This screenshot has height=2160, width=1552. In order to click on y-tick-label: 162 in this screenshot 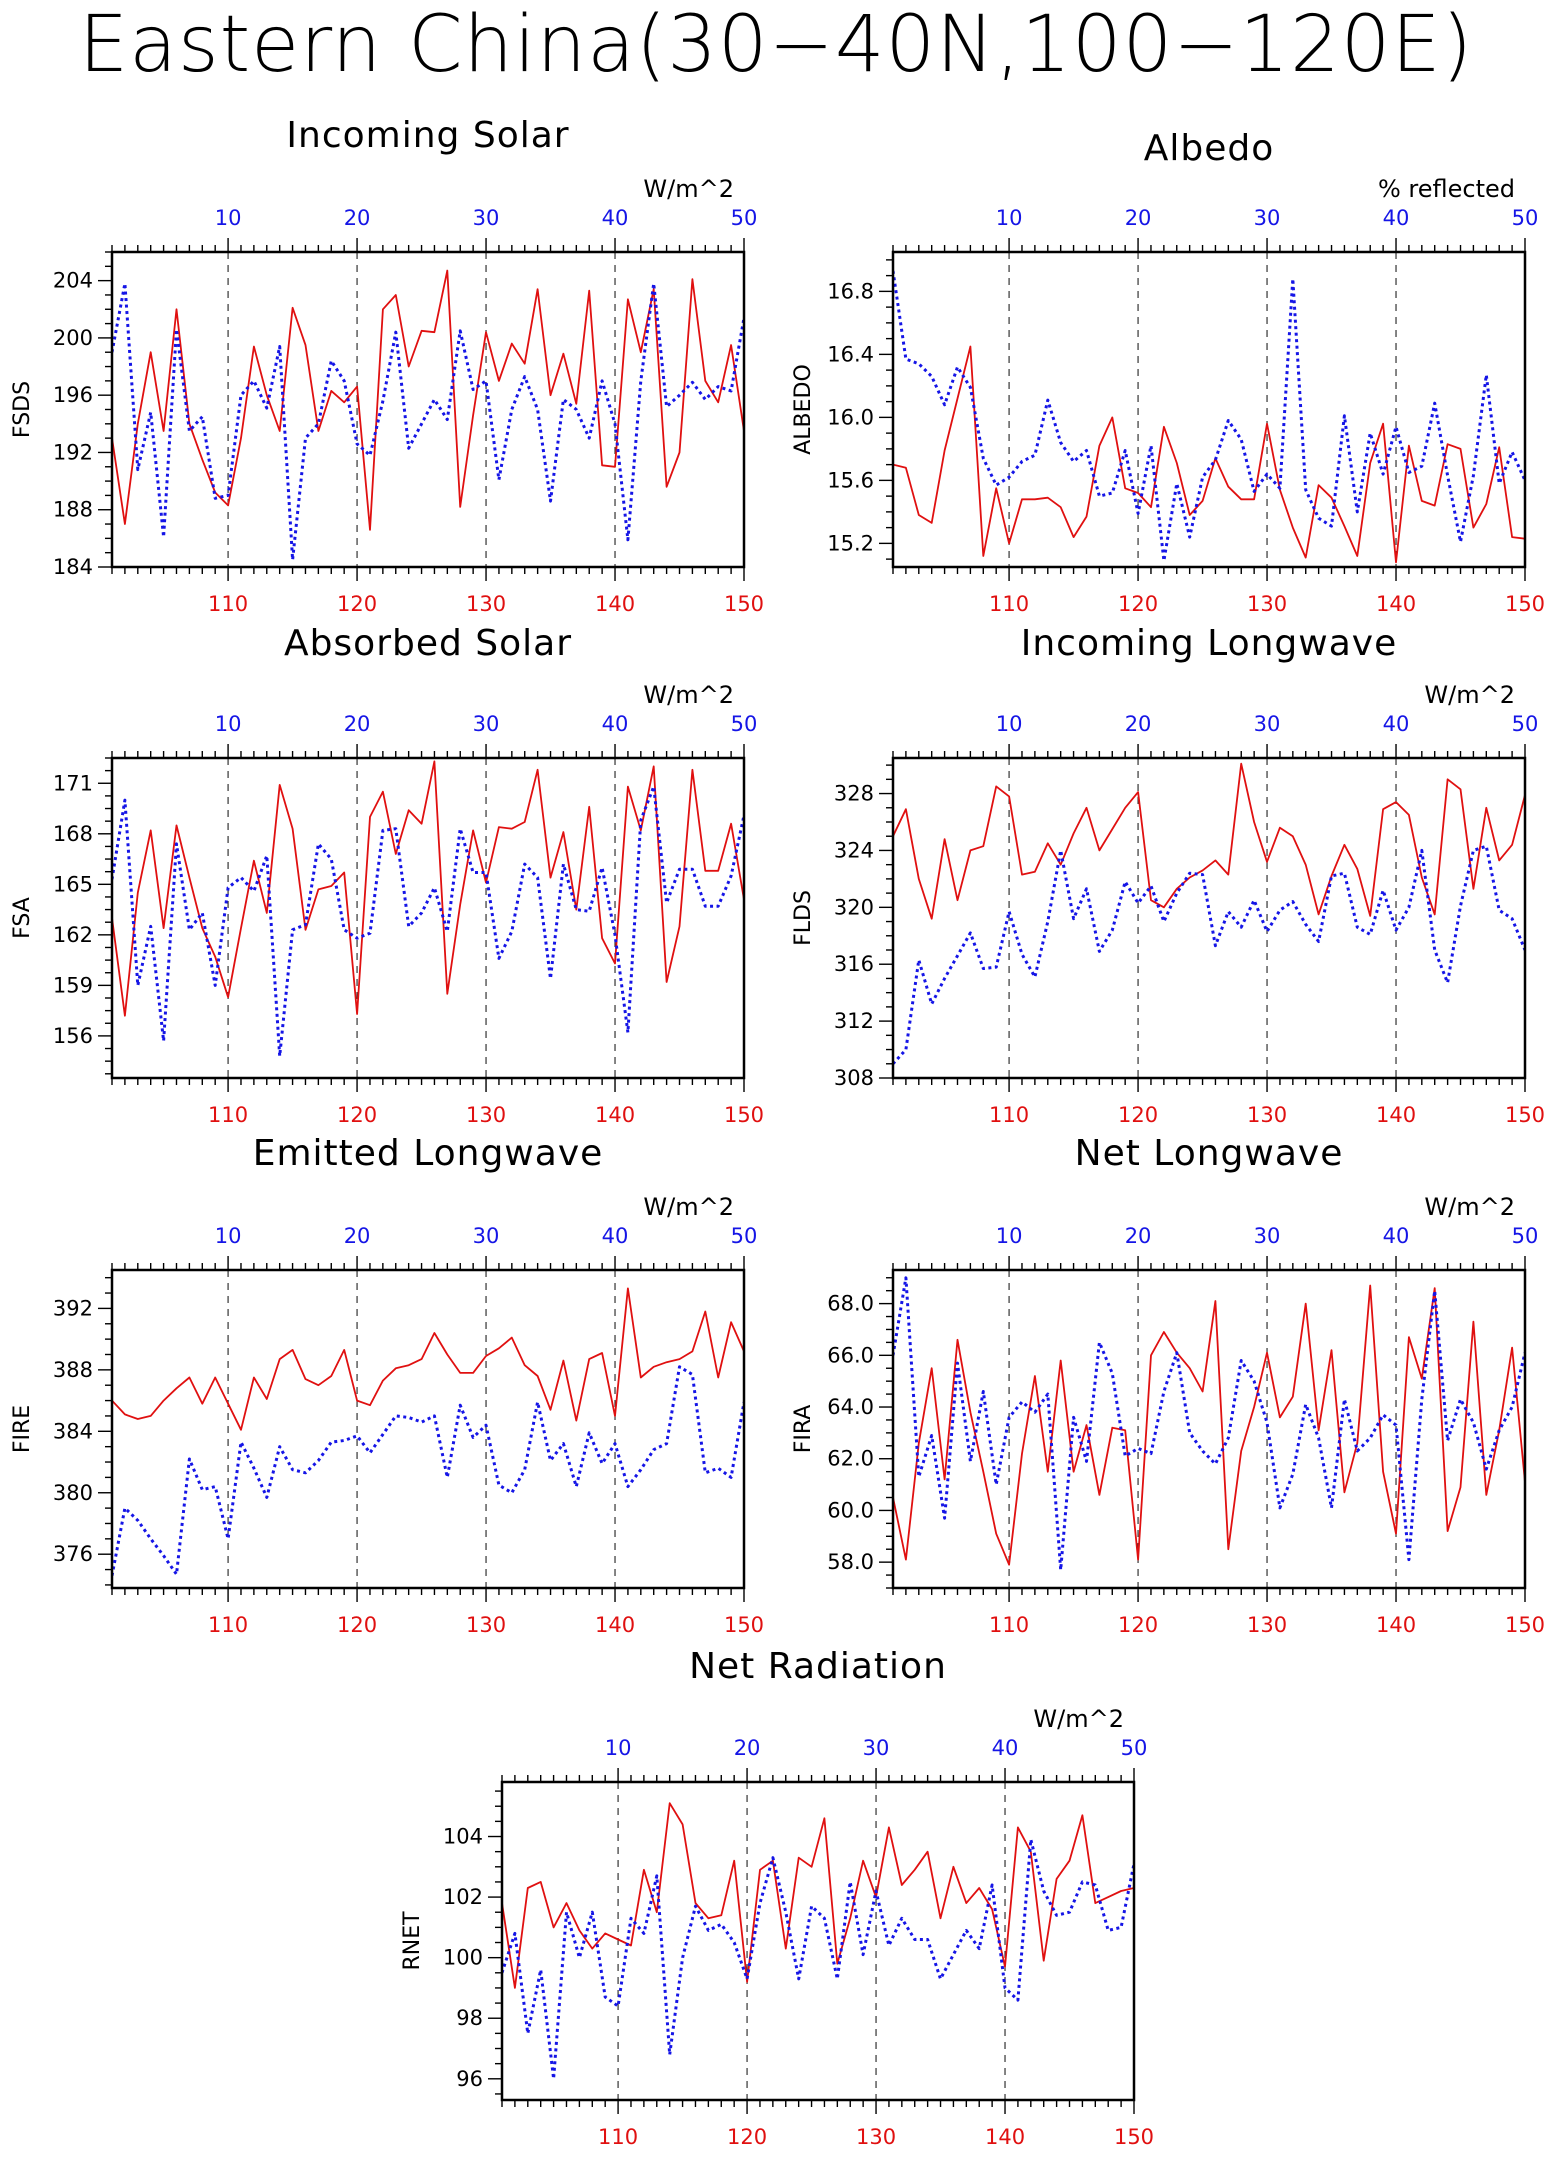, I will do `click(73, 935)`.